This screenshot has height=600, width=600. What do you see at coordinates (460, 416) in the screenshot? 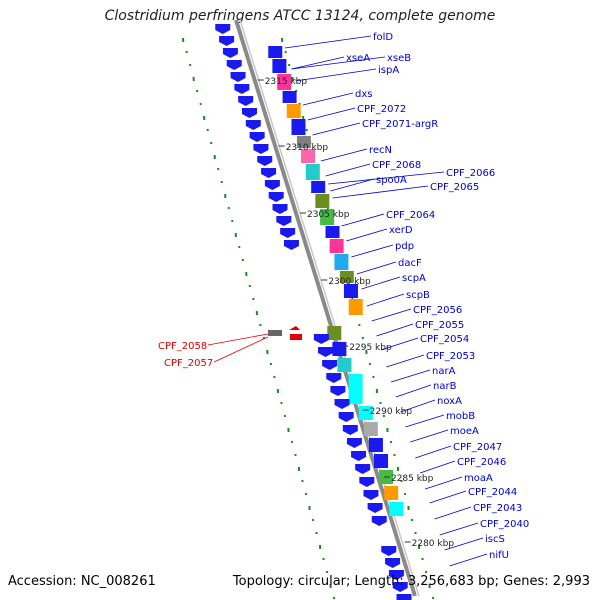
I see `gene-label: mobB` at bounding box center [460, 416].